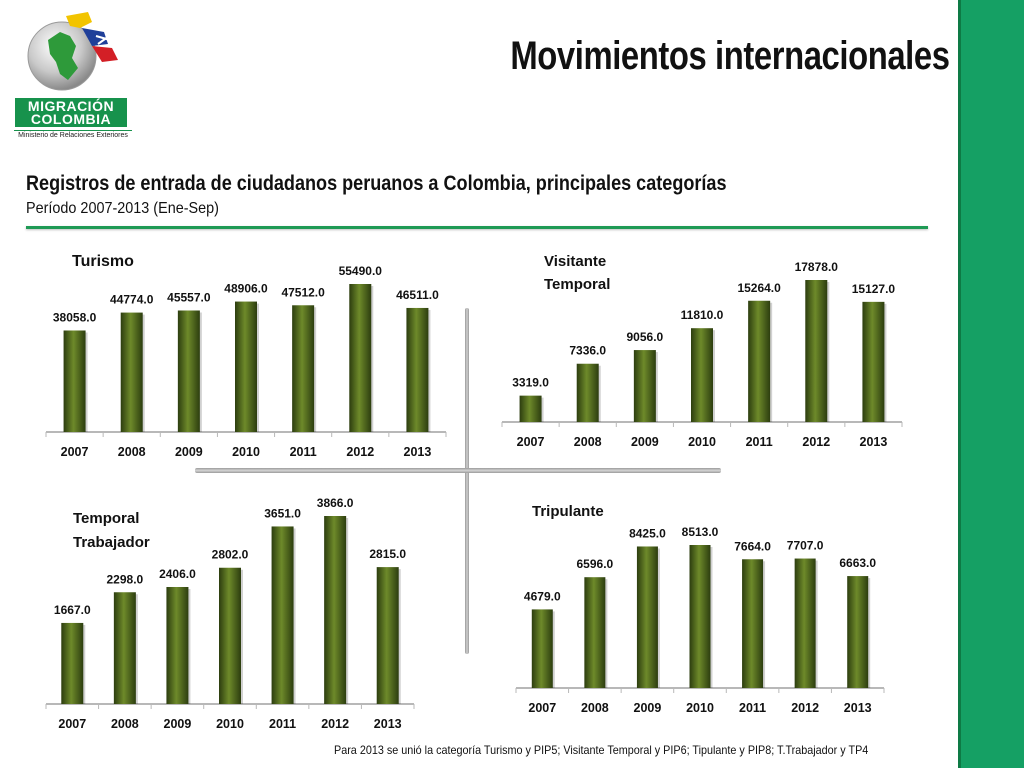  What do you see at coordinates (230, 555) in the screenshot?
I see `data-label: 2802.0` at bounding box center [230, 555].